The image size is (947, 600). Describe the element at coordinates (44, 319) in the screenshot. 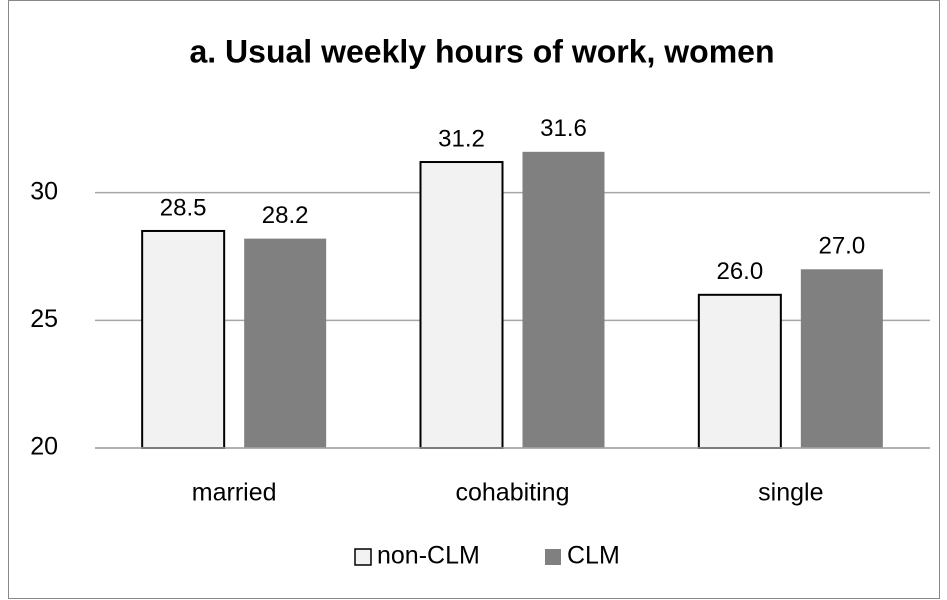

I see `y-tick-label: 25` at that location.